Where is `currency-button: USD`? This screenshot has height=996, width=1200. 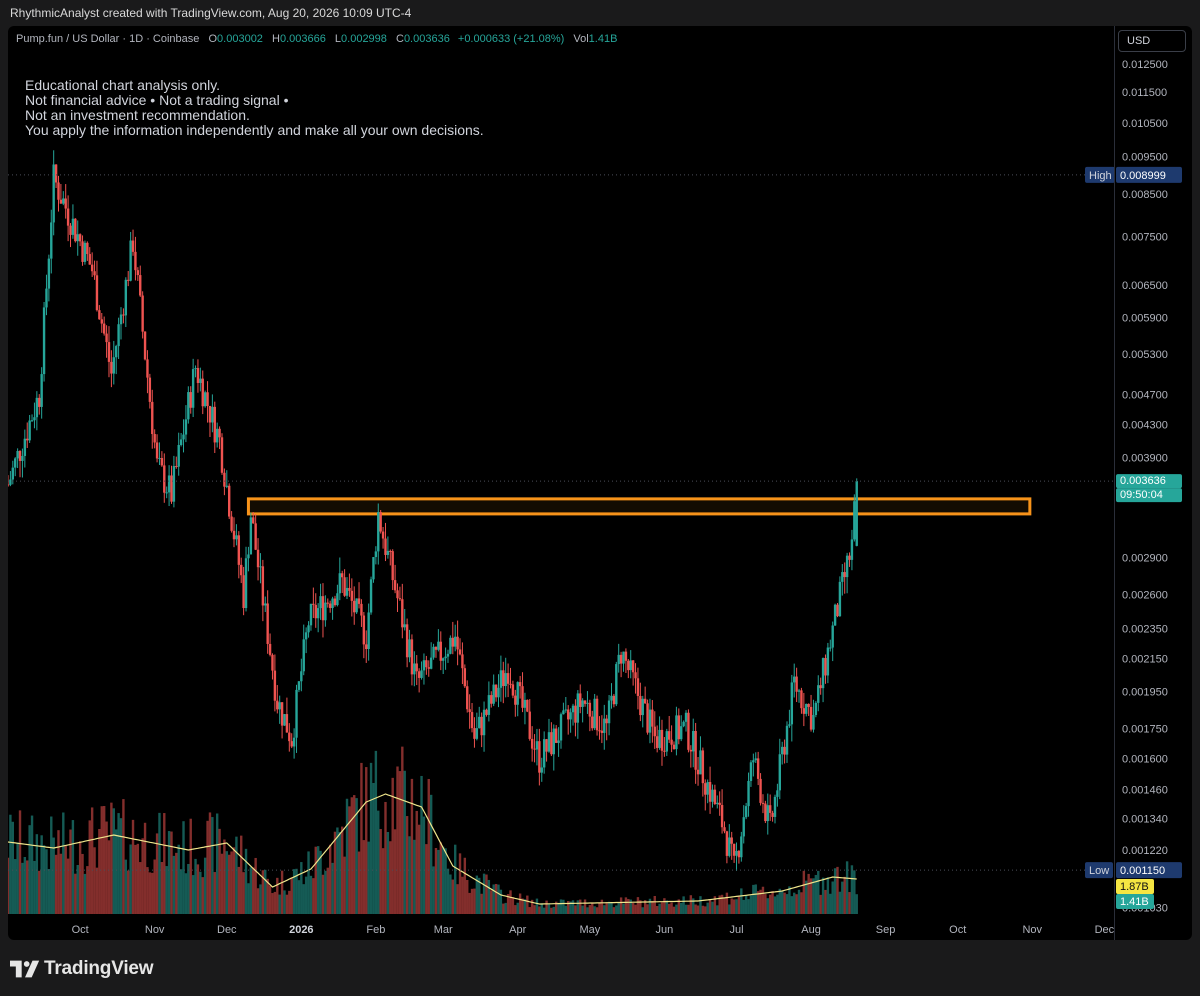
currency-button: USD is located at coordinates (1152, 41).